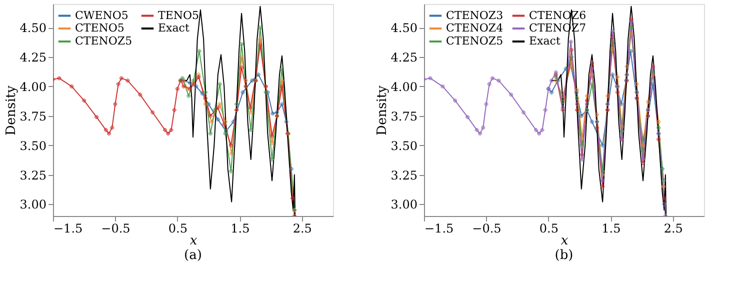 The width and height of the screenshot is (755, 283). Describe the element at coordinates (564, 255) in the screenshot. I see `text: (b)` at that location.